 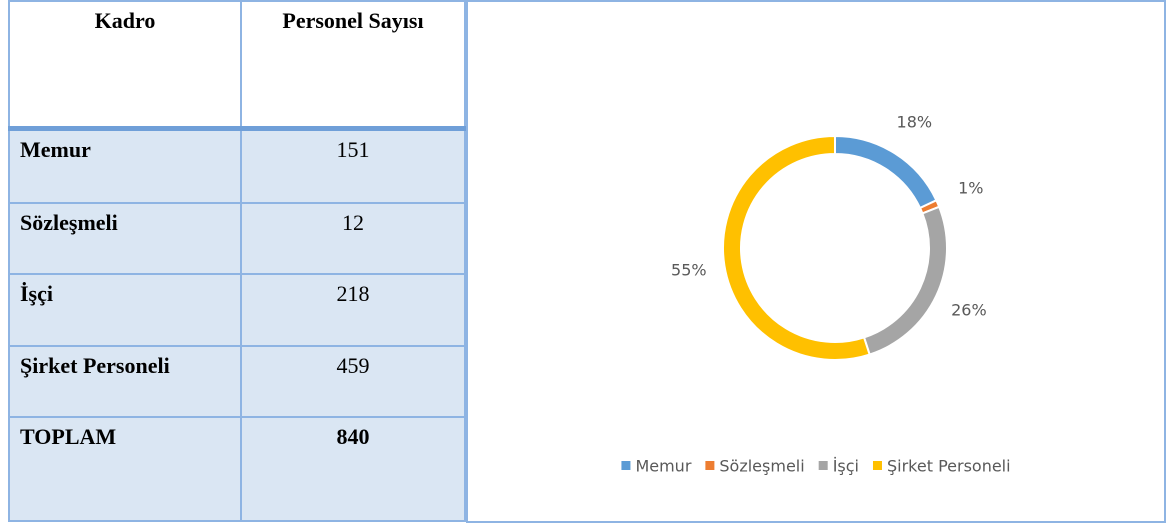 I want to click on header-cell: Kadro, so click(x=125, y=65).